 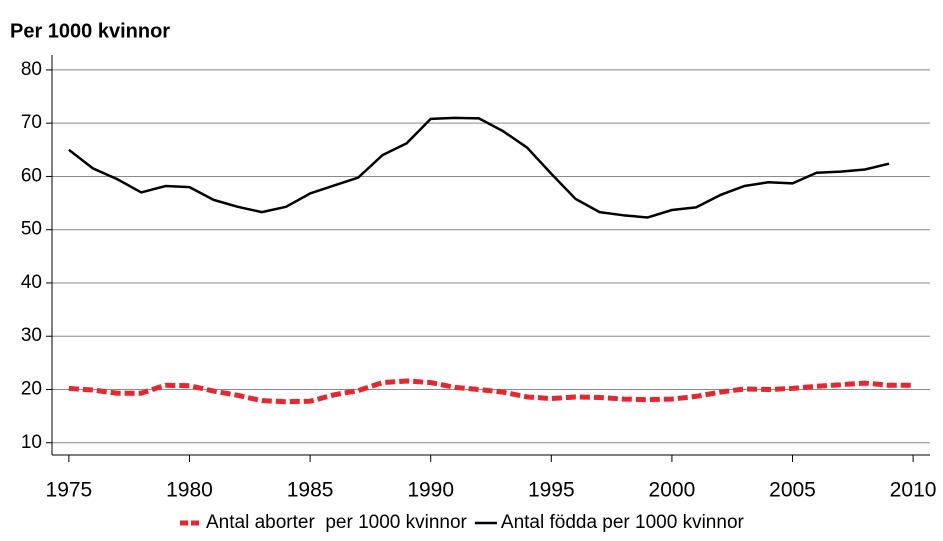 I want to click on x-tick-label: 2005, so click(x=792, y=490).